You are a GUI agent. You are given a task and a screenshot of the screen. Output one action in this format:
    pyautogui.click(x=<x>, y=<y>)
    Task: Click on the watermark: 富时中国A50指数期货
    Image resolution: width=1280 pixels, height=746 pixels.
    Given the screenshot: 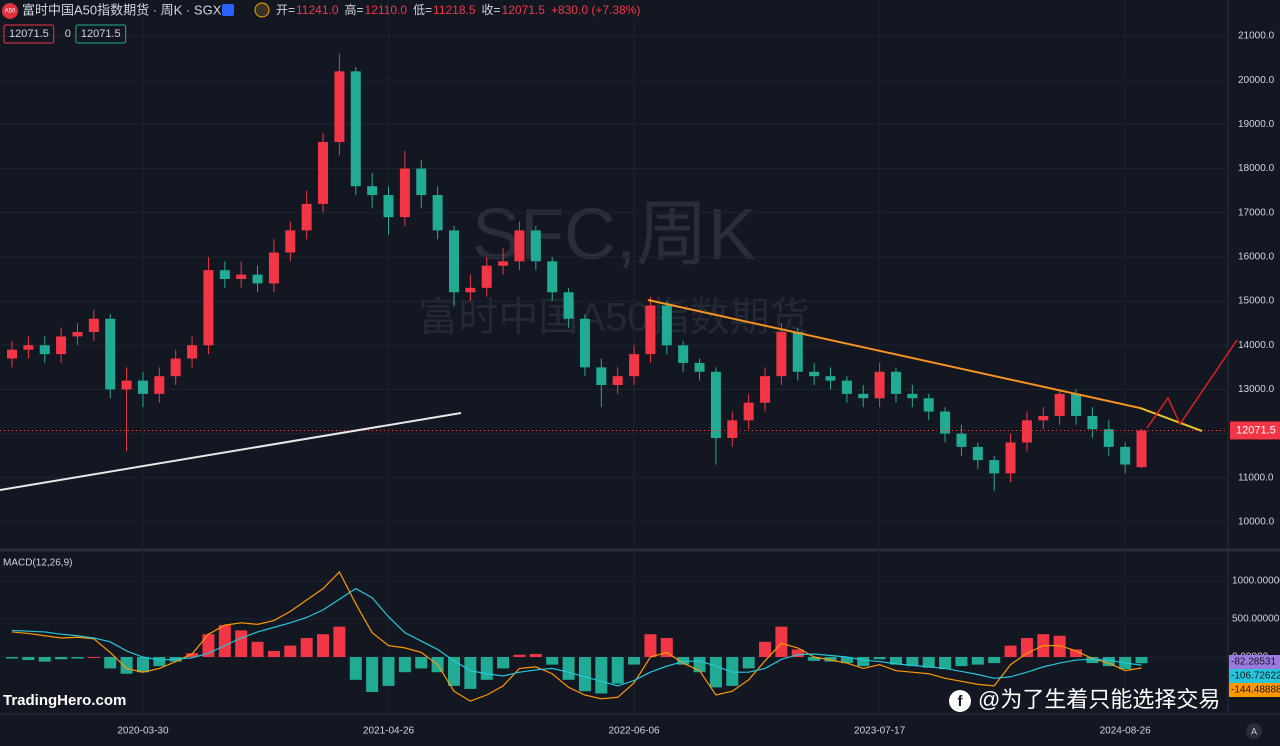 What is the action you would take?
    pyautogui.click(x=613, y=318)
    